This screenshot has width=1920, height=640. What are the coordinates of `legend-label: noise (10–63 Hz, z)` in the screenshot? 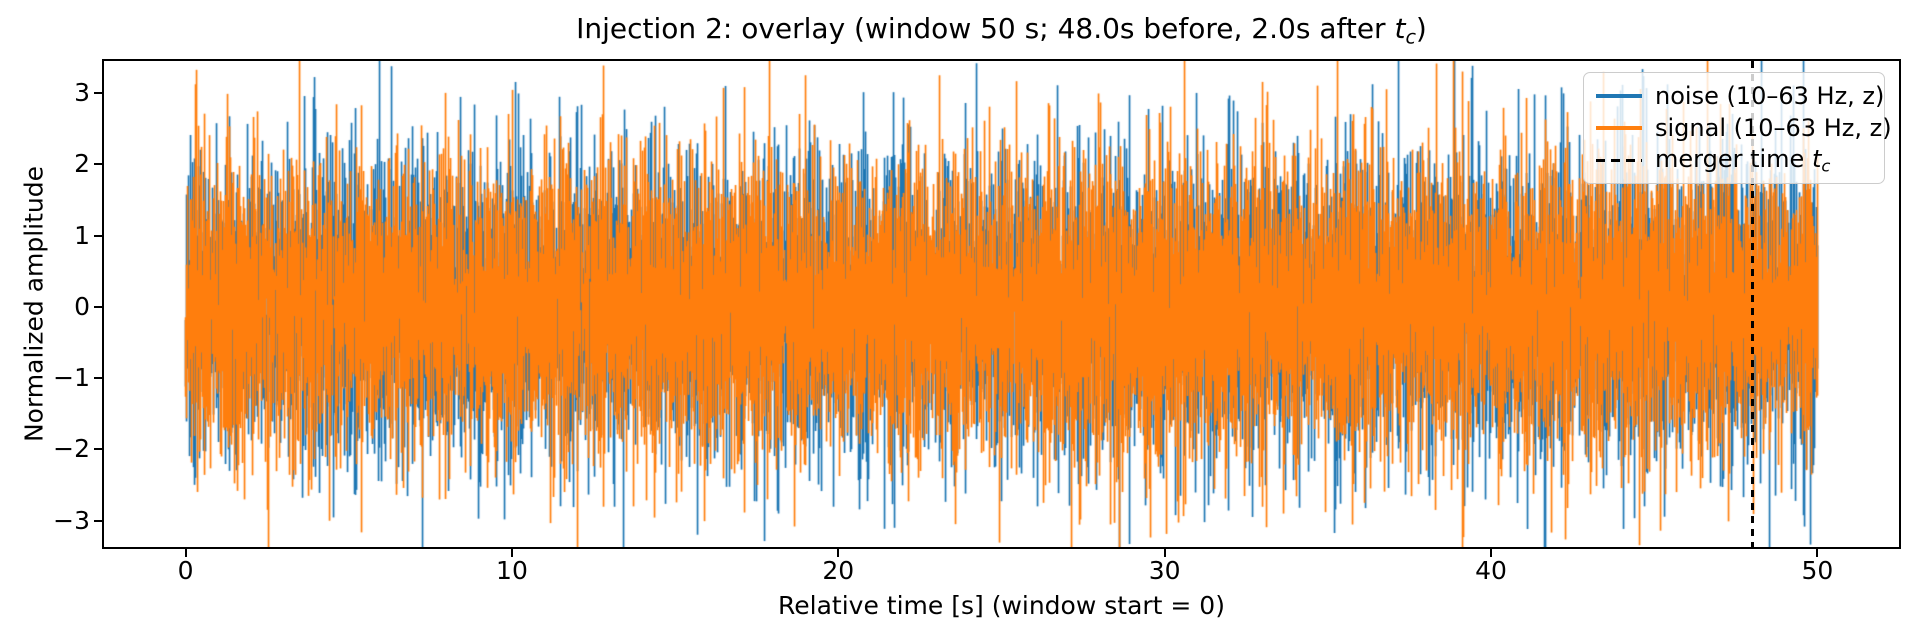 It's located at (1770, 96).